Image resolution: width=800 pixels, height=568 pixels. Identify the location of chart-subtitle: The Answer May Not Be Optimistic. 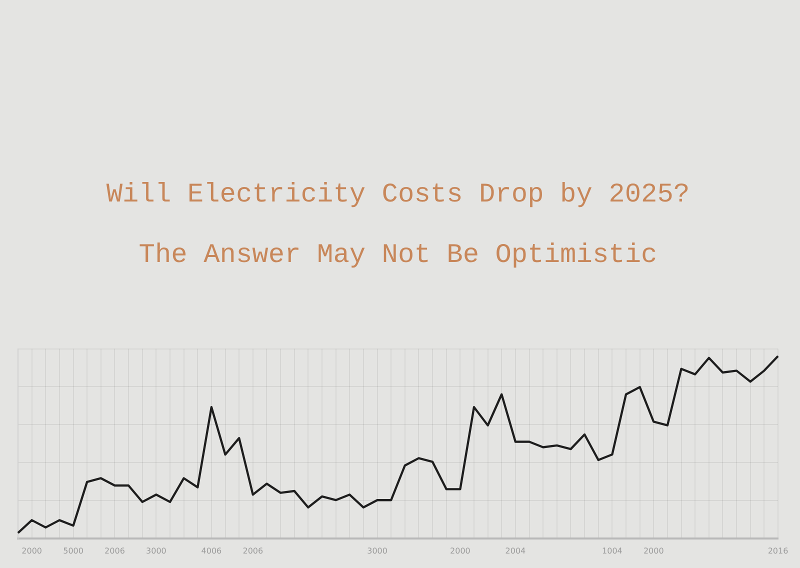
(398, 255).